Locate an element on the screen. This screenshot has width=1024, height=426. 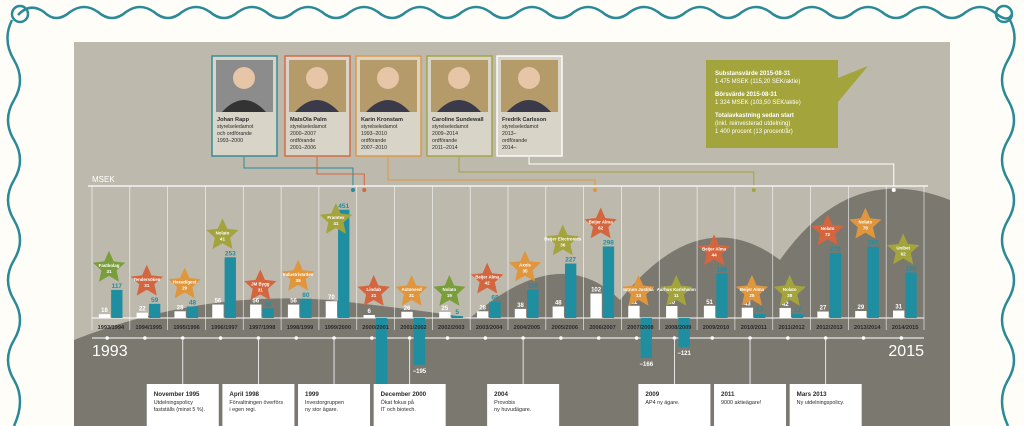
category-label: 1999/2000 is located at coordinates (338, 328).